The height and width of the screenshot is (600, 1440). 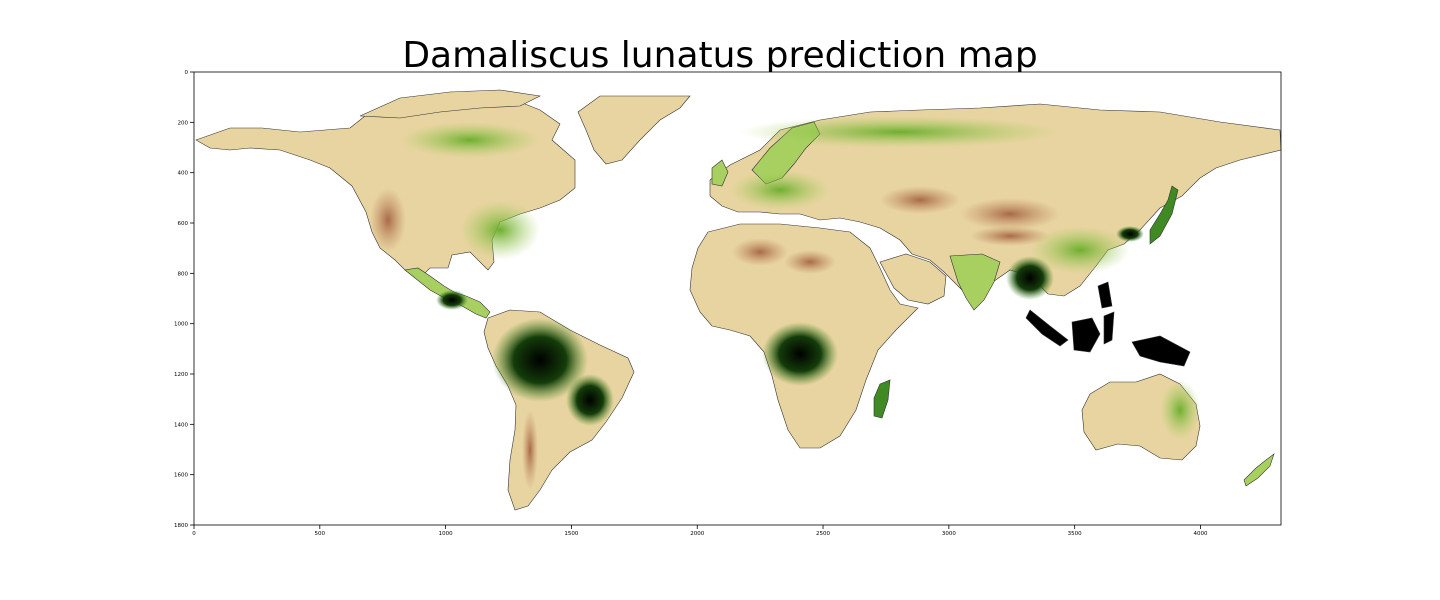 What do you see at coordinates (446, 534) in the screenshot?
I see `x-tick-label: 1000` at bounding box center [446, 534].